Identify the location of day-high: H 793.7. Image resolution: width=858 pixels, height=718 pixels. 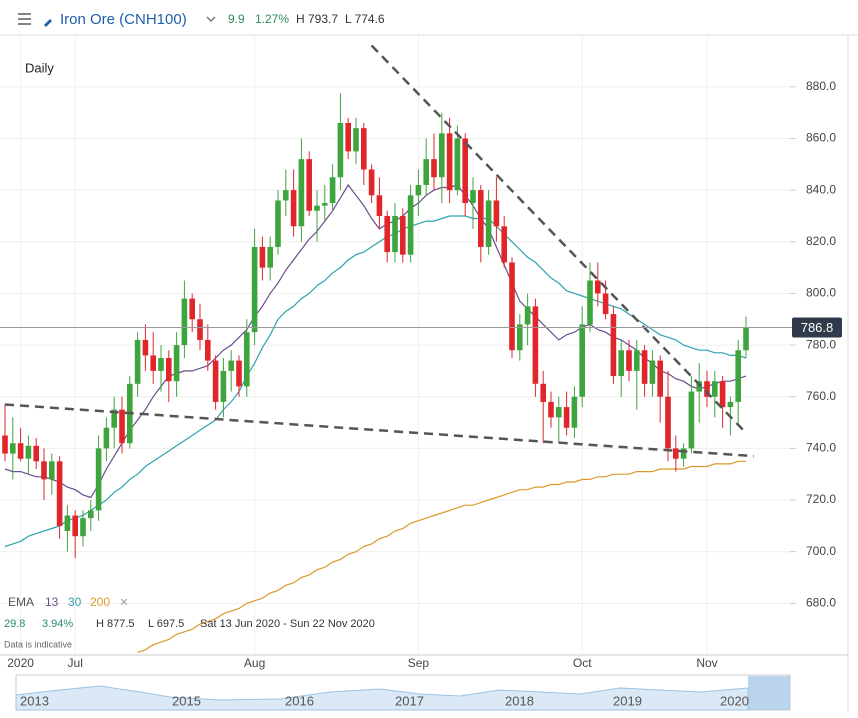
(317, 19).